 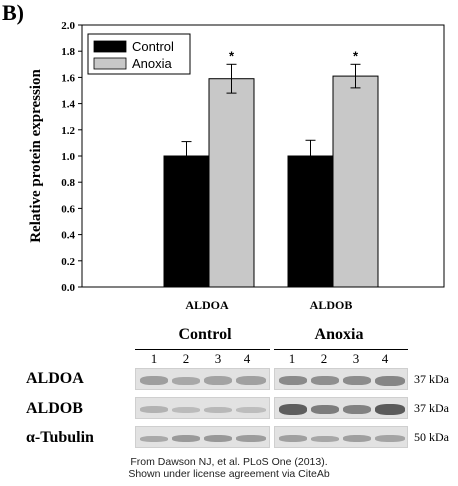 What do you see at coordinates (339, 334) in the screenshot?
I see `blot-group-anoxia: Anoxia` at bounding box center [339, 334].